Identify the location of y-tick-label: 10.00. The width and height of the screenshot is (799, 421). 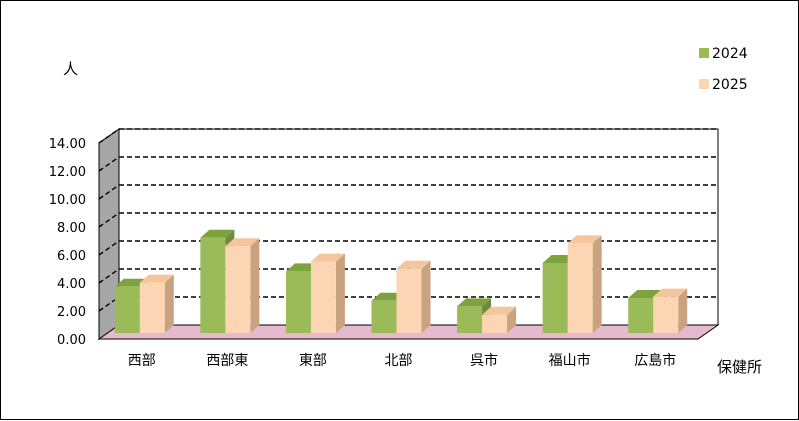
(67, 200).